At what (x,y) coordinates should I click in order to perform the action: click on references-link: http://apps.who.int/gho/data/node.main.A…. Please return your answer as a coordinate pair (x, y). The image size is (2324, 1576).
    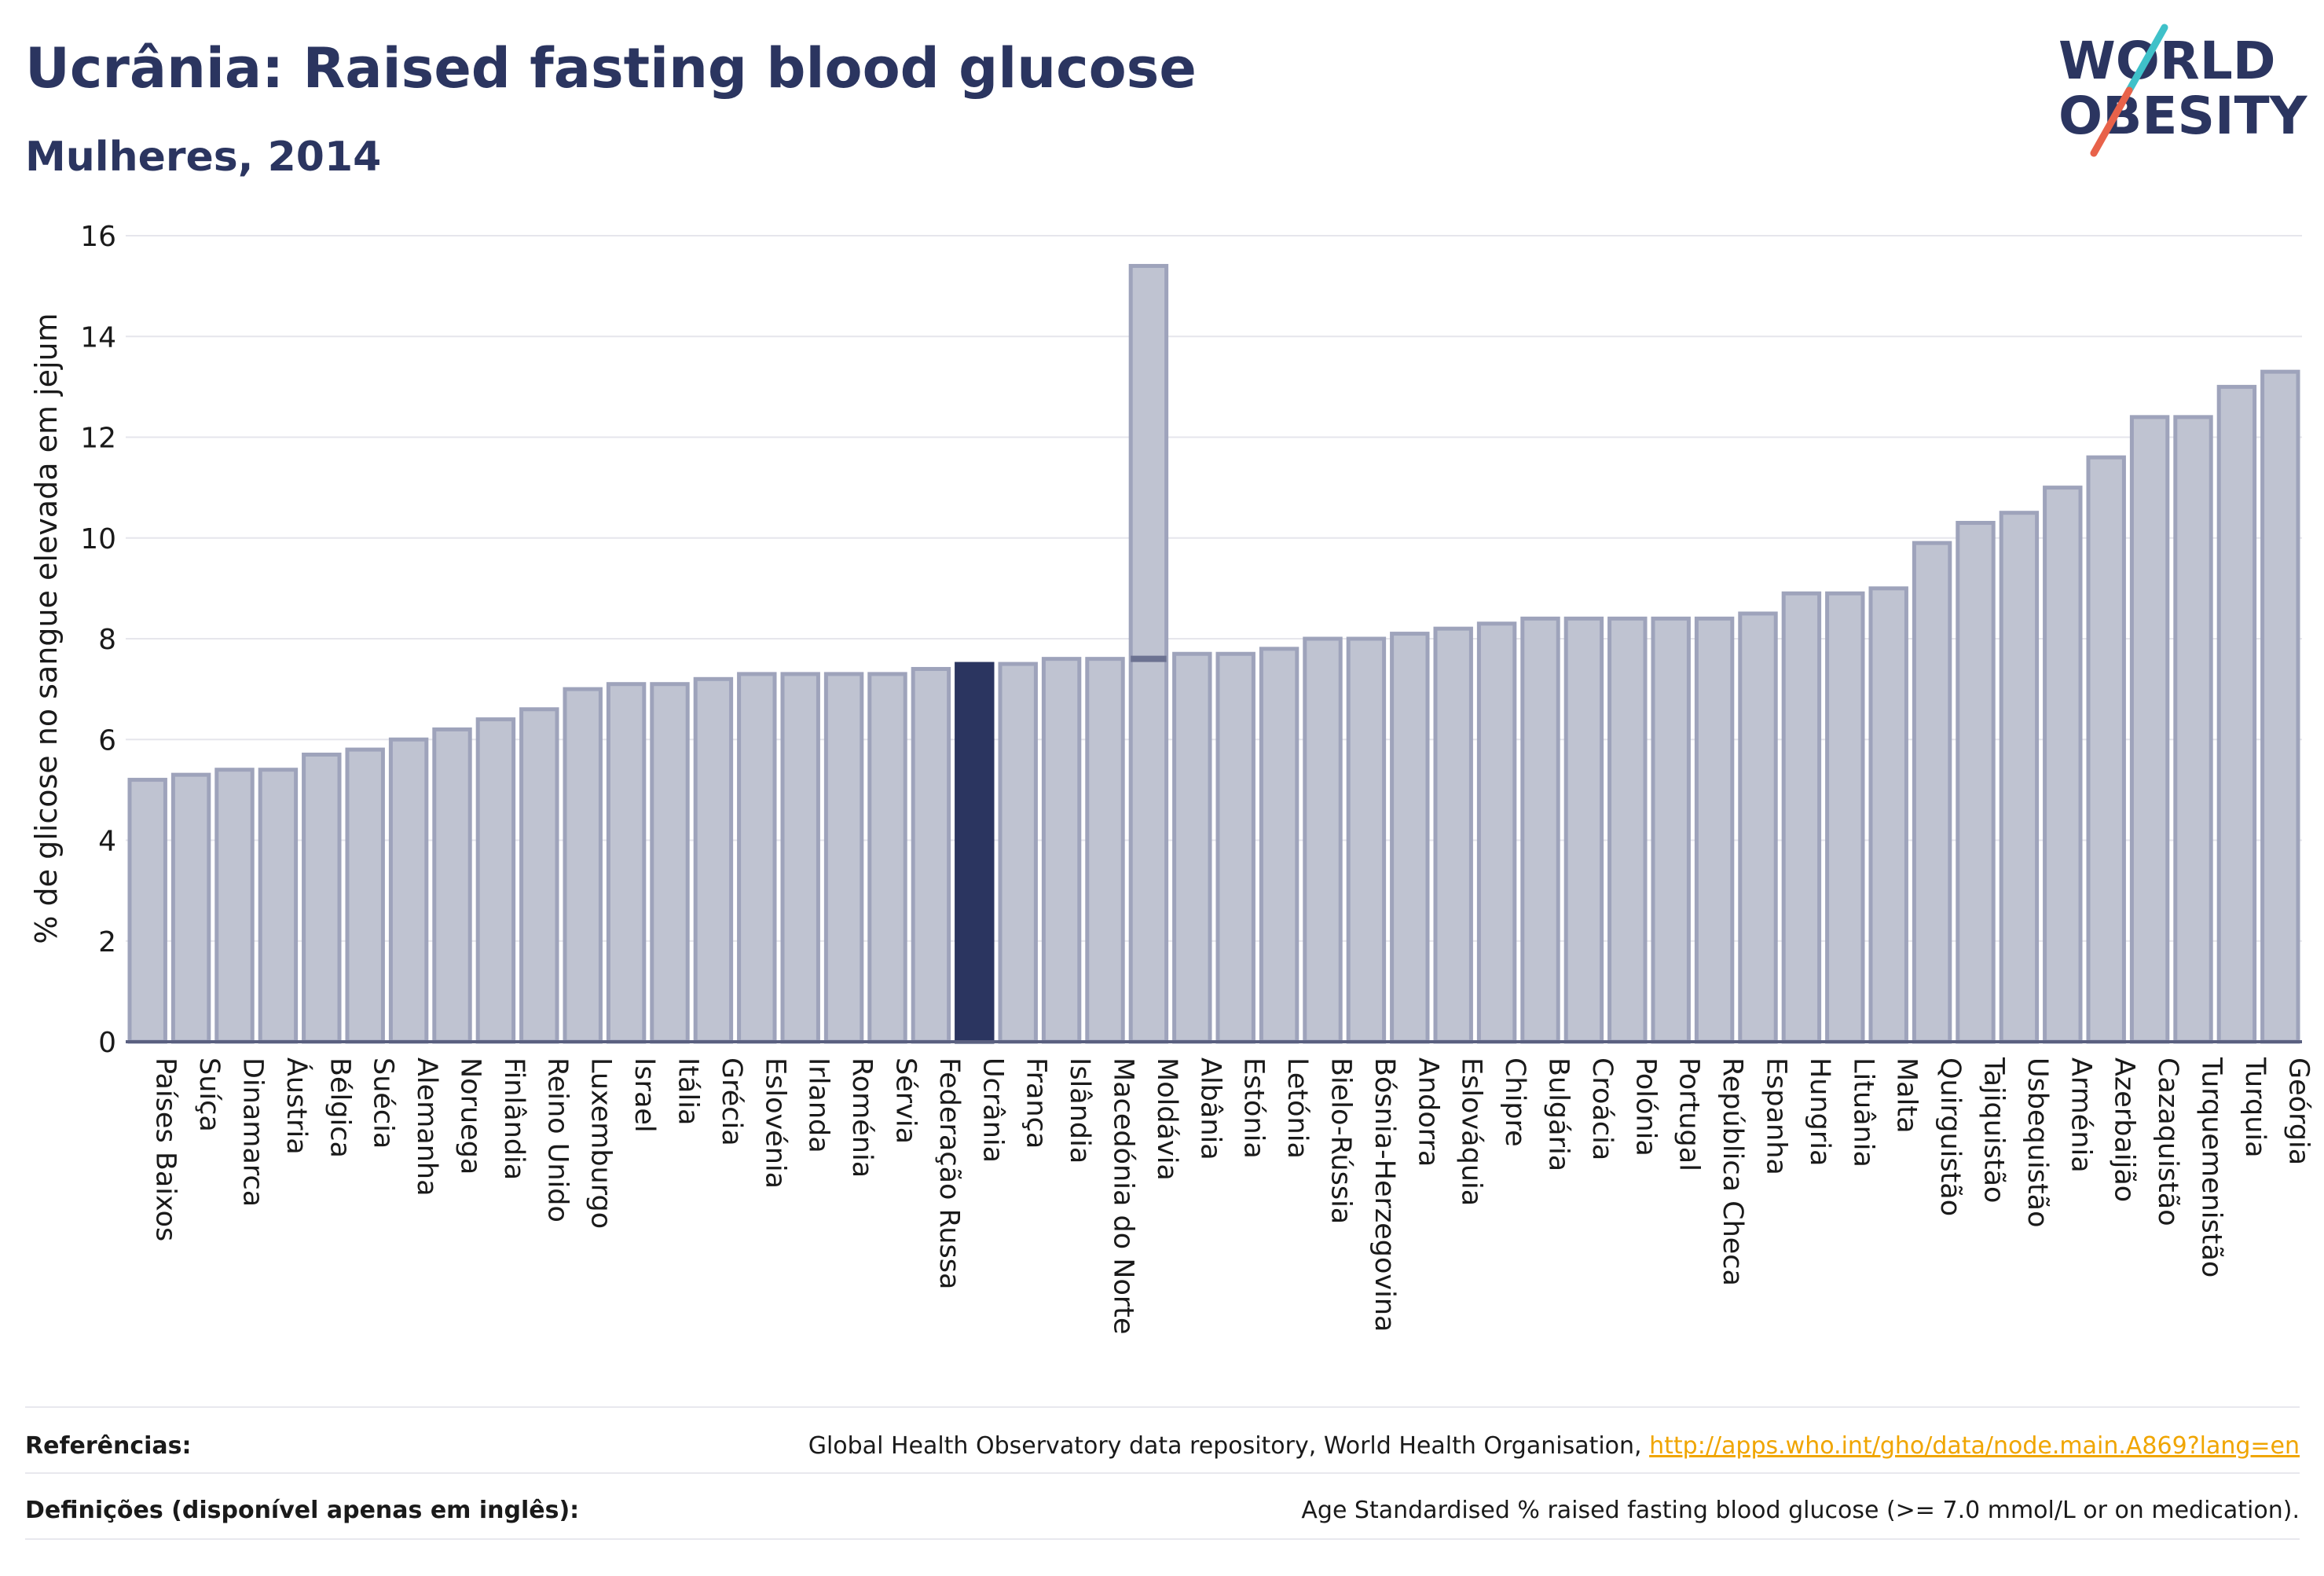
    Looking at the image, I should click on (1974, 1445).